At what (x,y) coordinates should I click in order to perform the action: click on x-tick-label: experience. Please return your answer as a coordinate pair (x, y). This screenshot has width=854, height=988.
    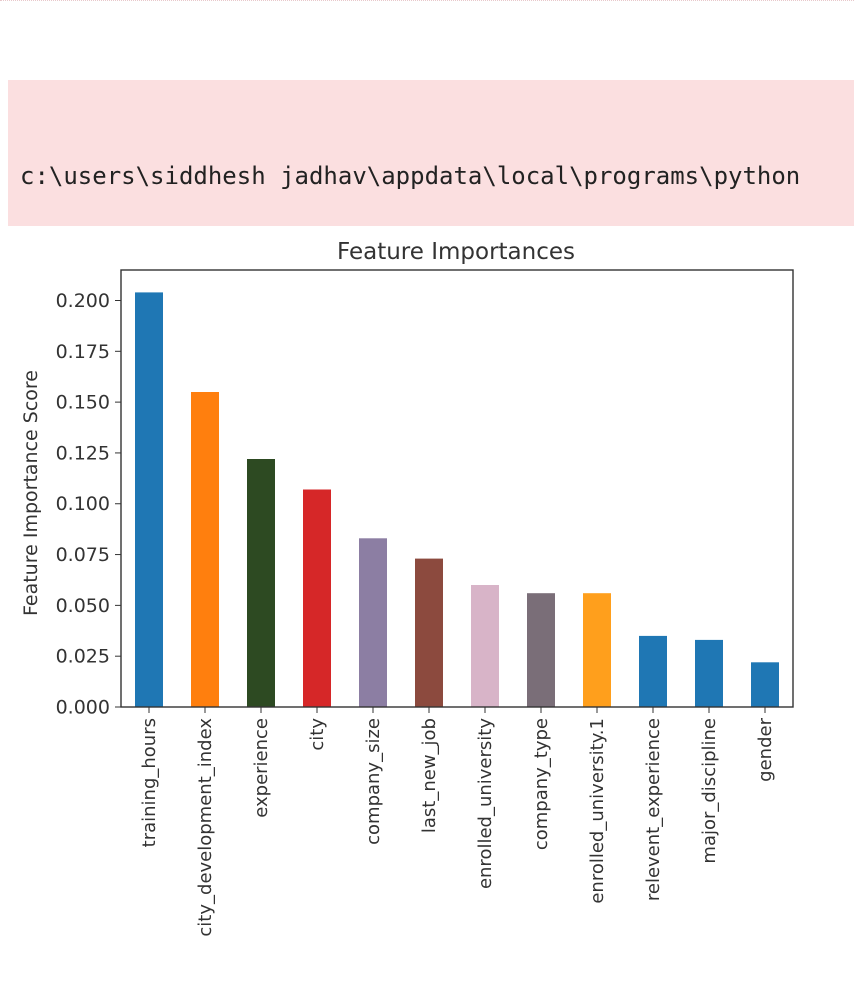
    Looking at the image, I should click on (261, 768).